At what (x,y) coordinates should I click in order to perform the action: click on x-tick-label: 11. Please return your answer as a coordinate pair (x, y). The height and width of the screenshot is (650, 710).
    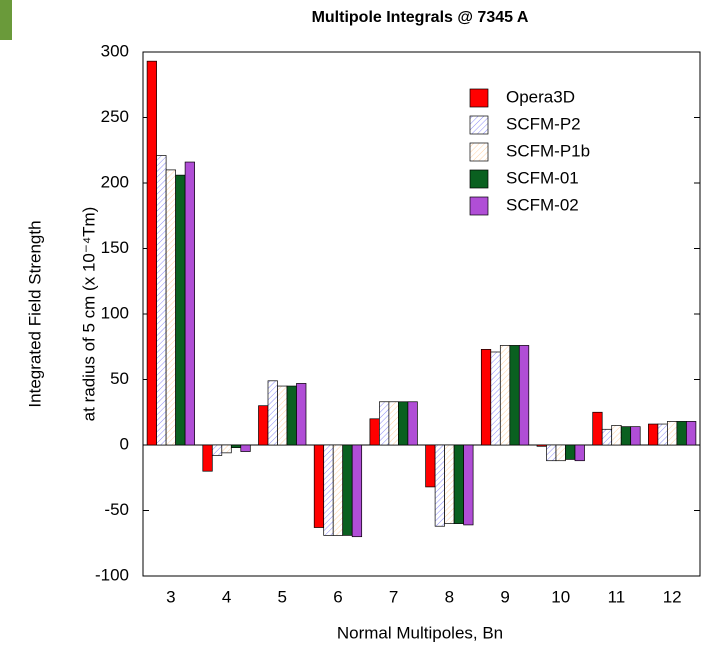
    Looking at the image, I should click on (617, 596).